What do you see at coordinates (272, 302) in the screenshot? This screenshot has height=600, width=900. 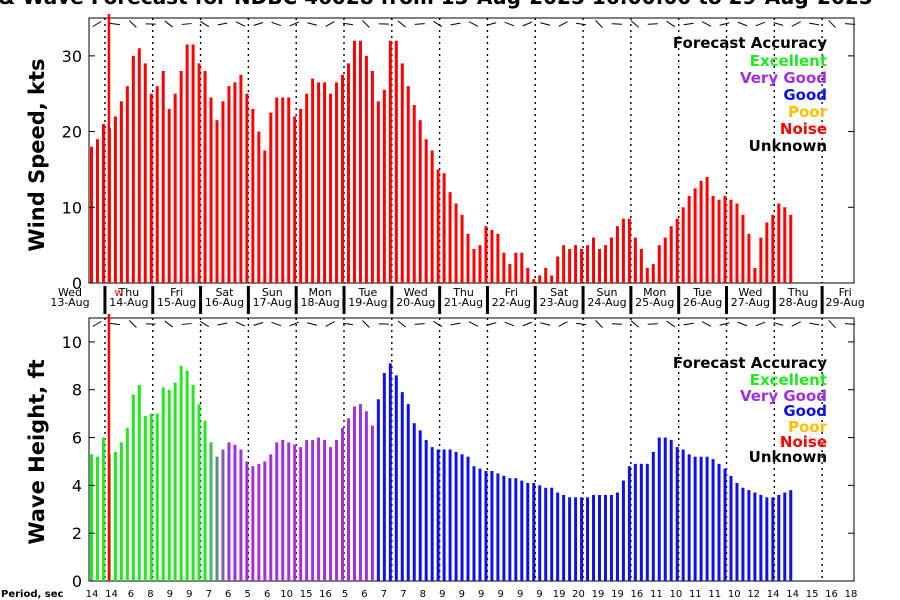 I see `day-date-label: 17-Aug` at bounding box center [272, 302].